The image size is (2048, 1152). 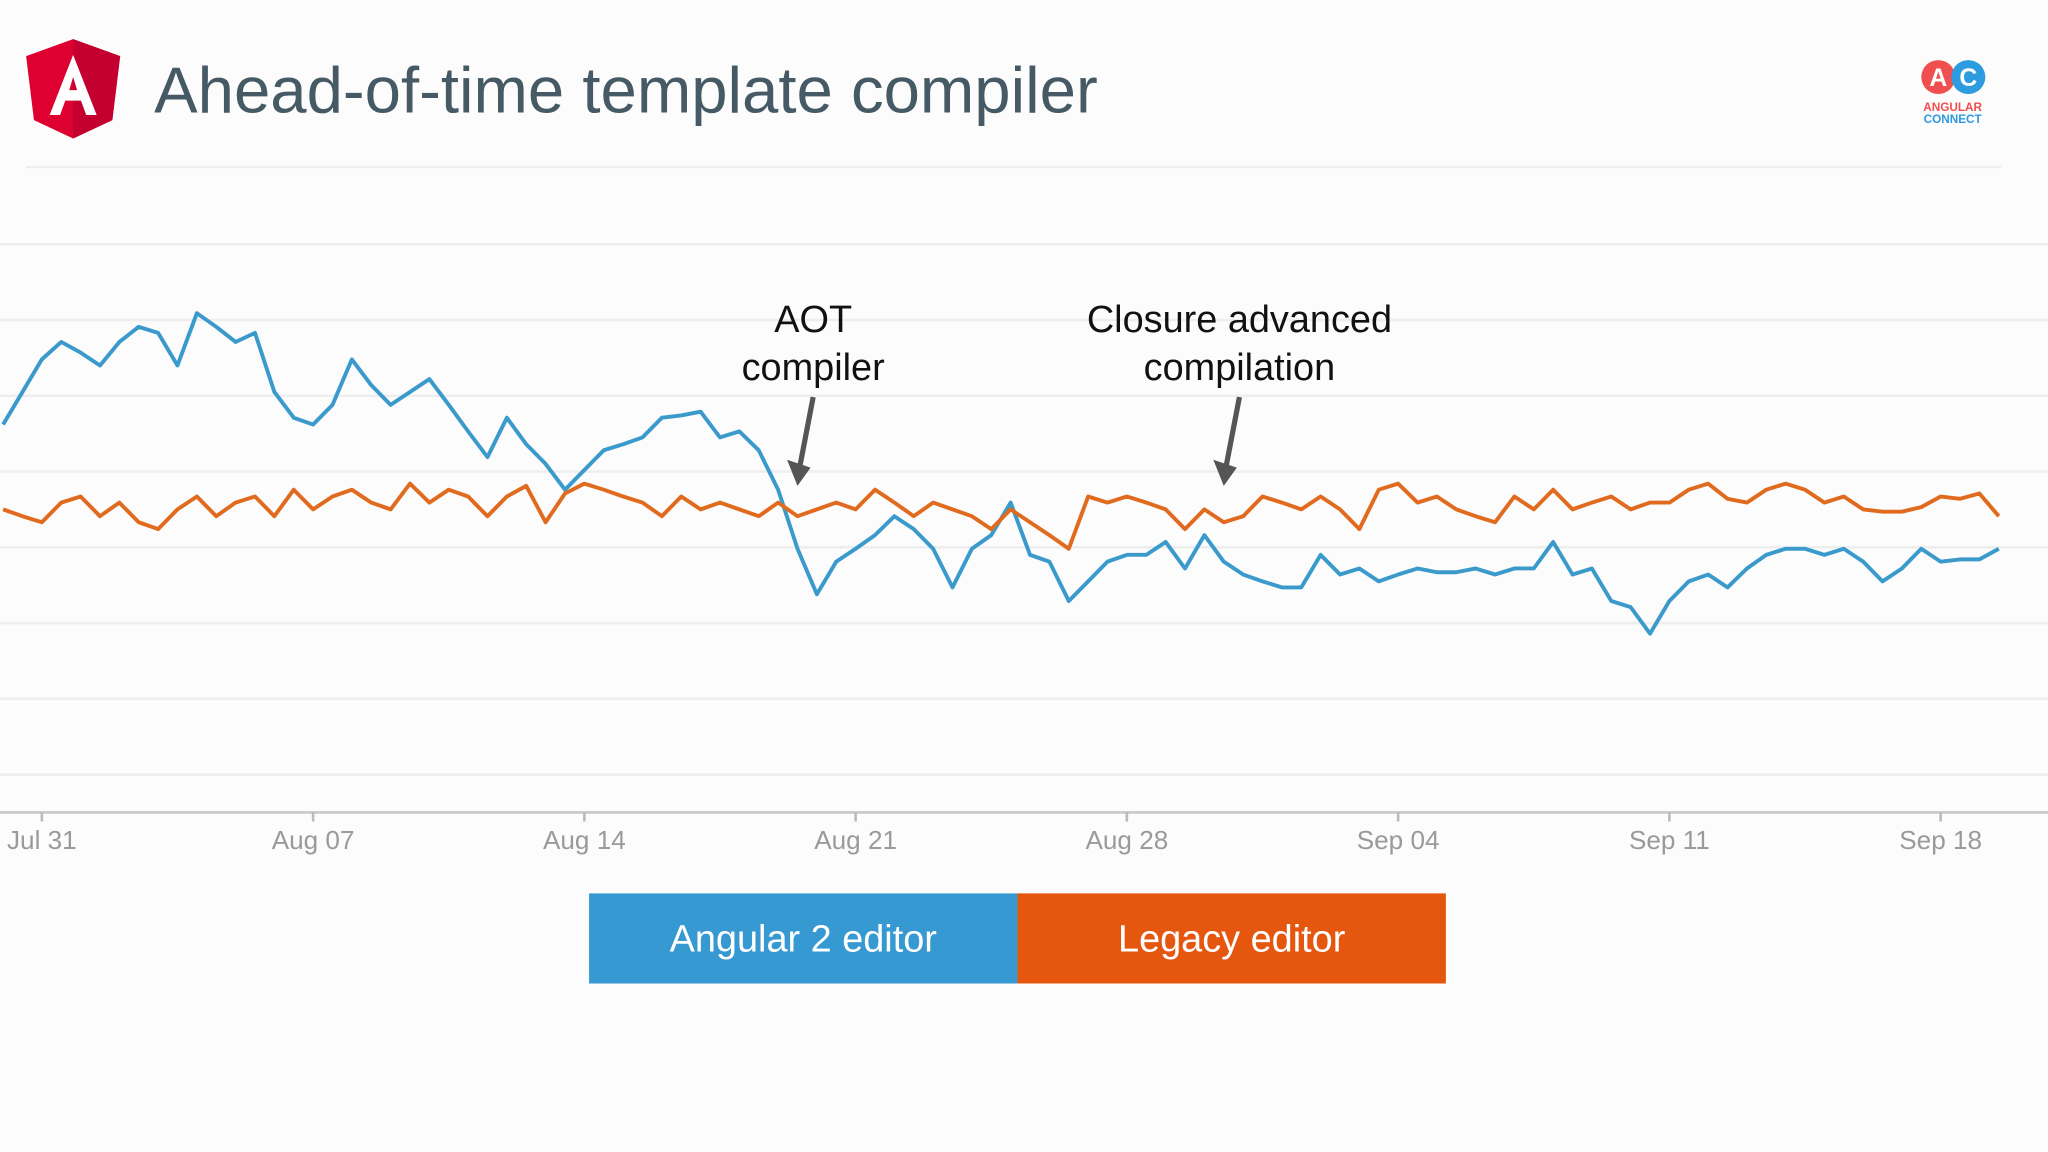 I want to click on slide-title: Ahead-of-time template compiler, so click(x=626, y=89).